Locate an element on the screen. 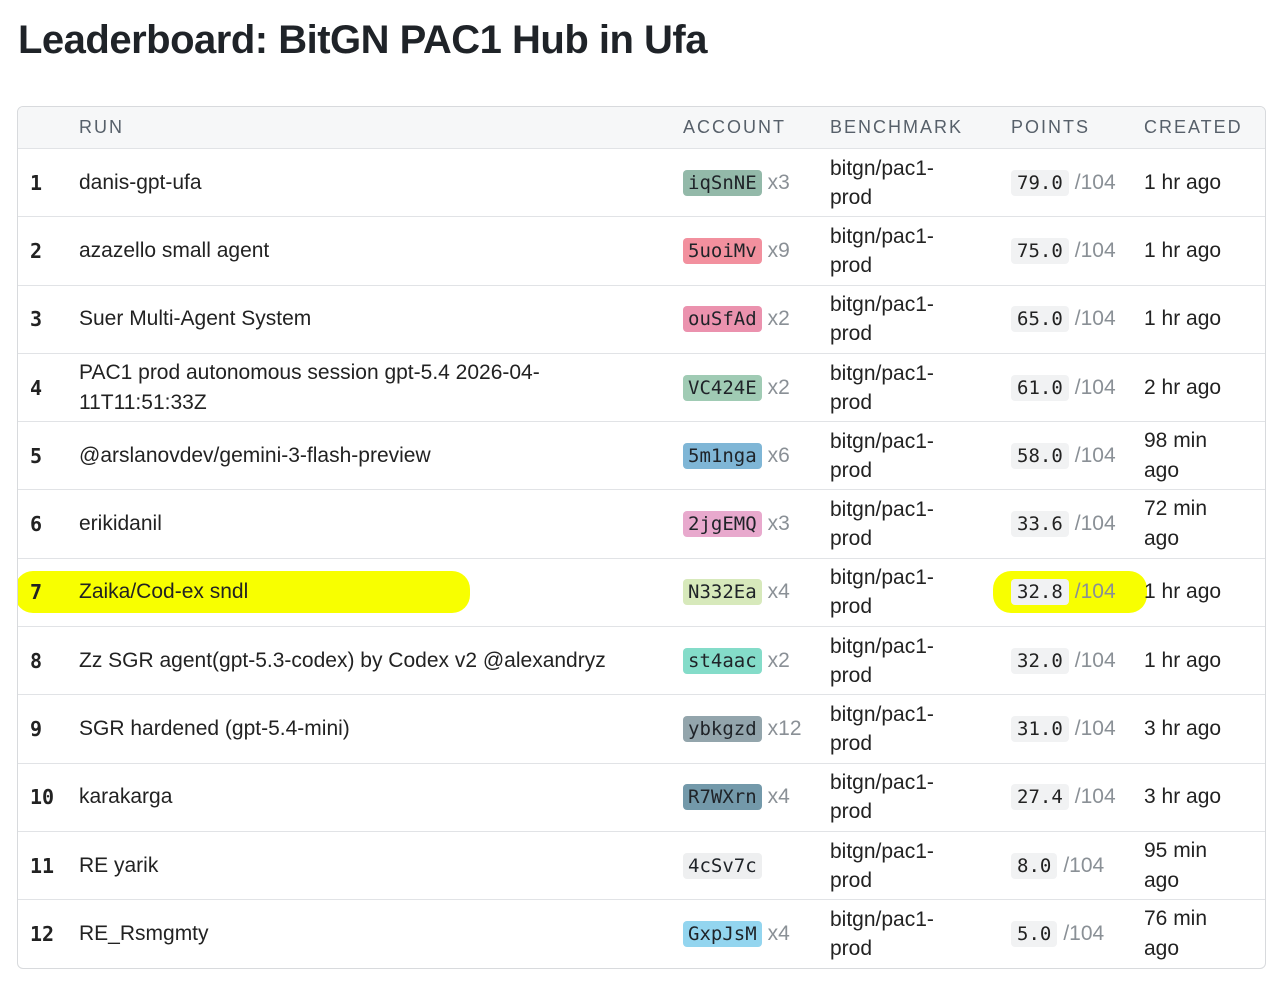 This screenshot has width=1280, height=989. points-cell: 5.0/104 is located at coordinates (1077, 933).